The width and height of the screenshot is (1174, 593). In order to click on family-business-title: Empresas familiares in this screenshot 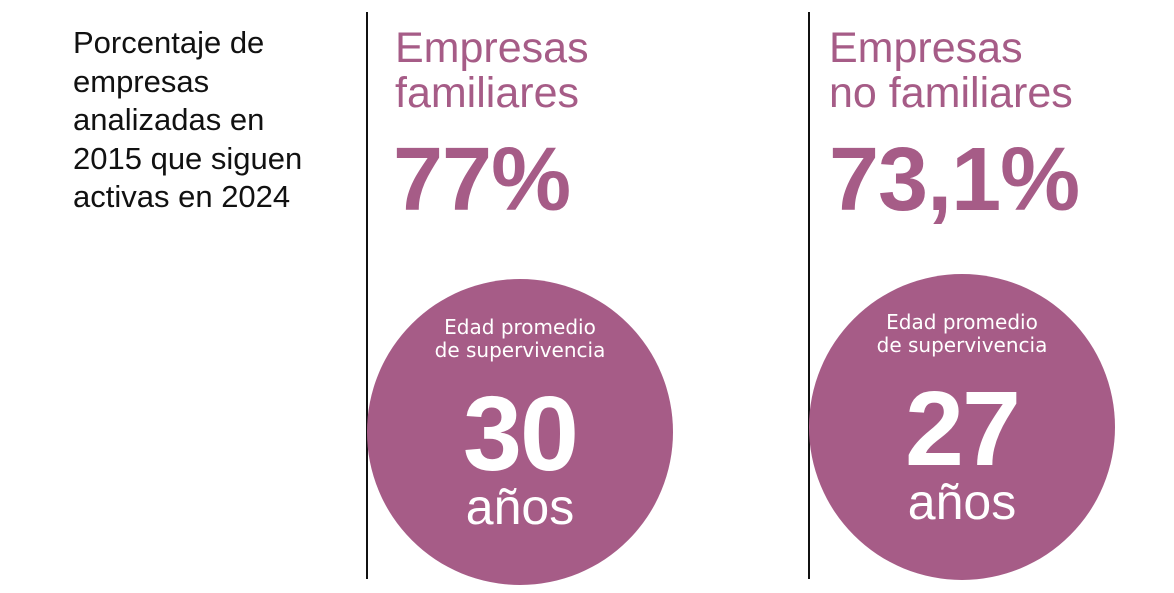, I will do `click(492, 71)`.